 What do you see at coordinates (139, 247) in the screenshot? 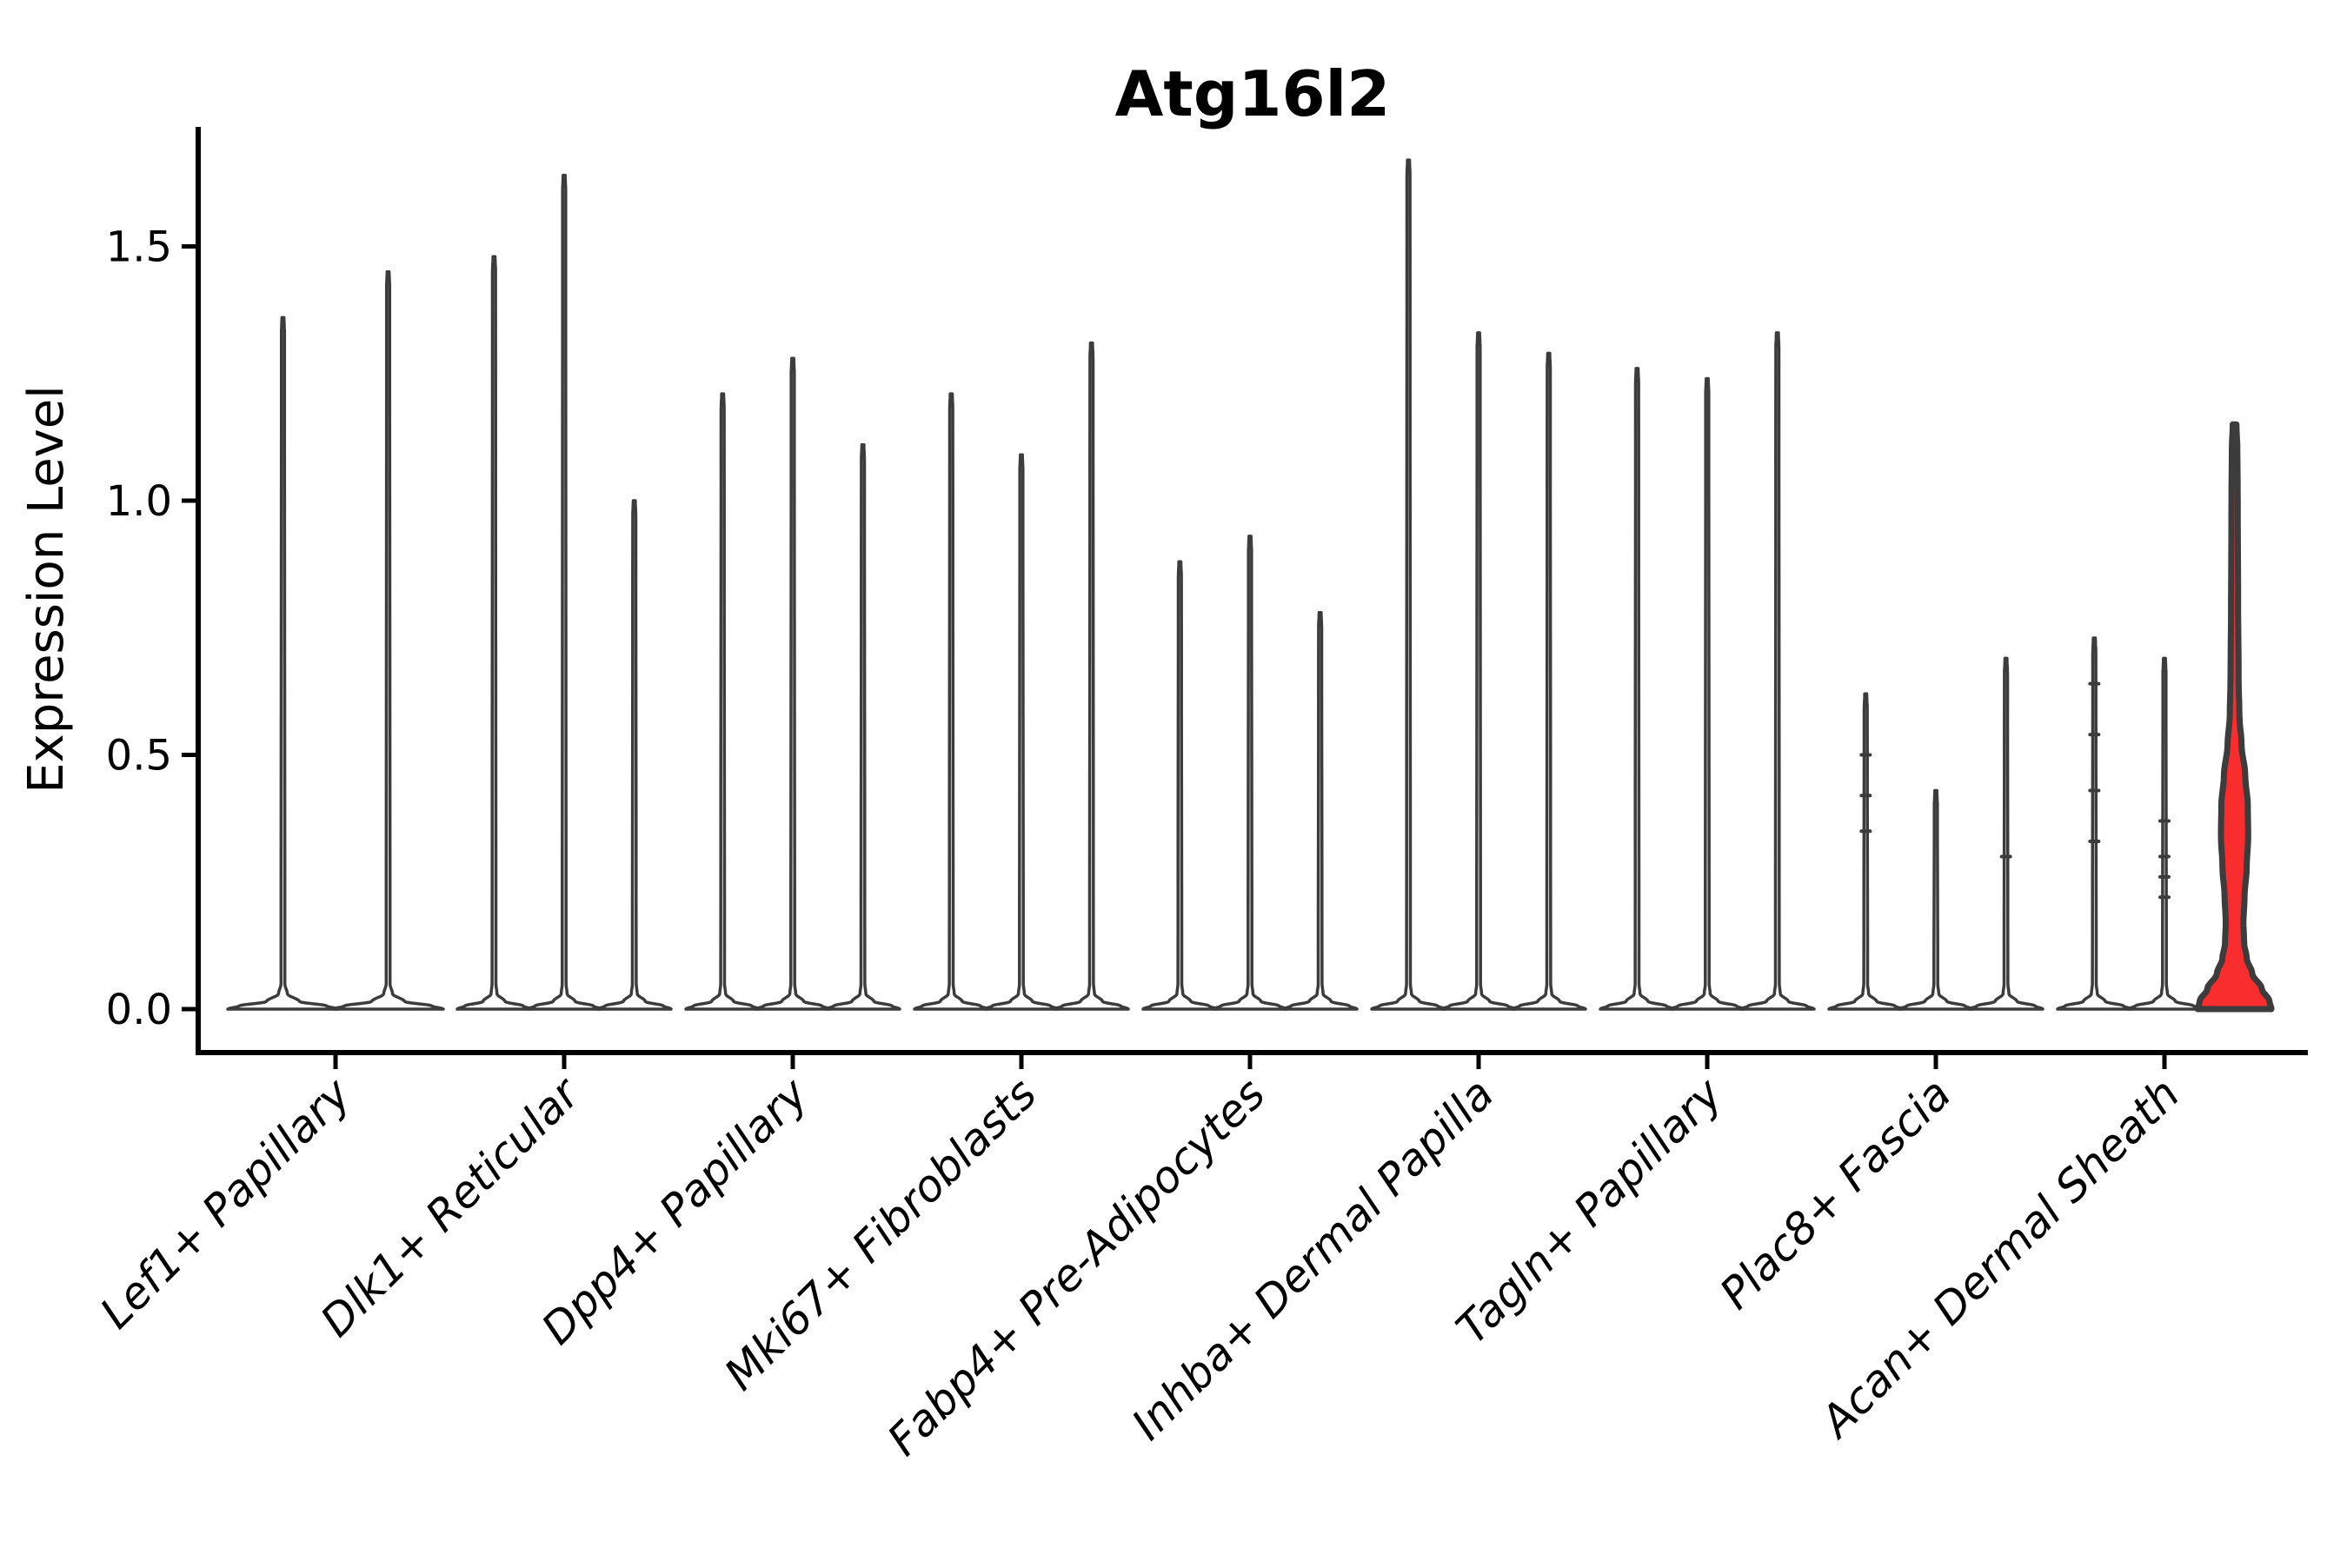
I see `y-tick-label: 1.5` at bounding box center [139, 247].